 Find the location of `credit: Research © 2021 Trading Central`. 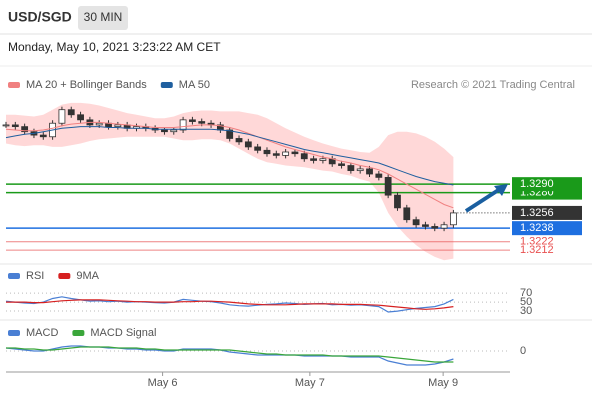

credit: Research © 2021 Trading Central is located at coordinates (493, 85).